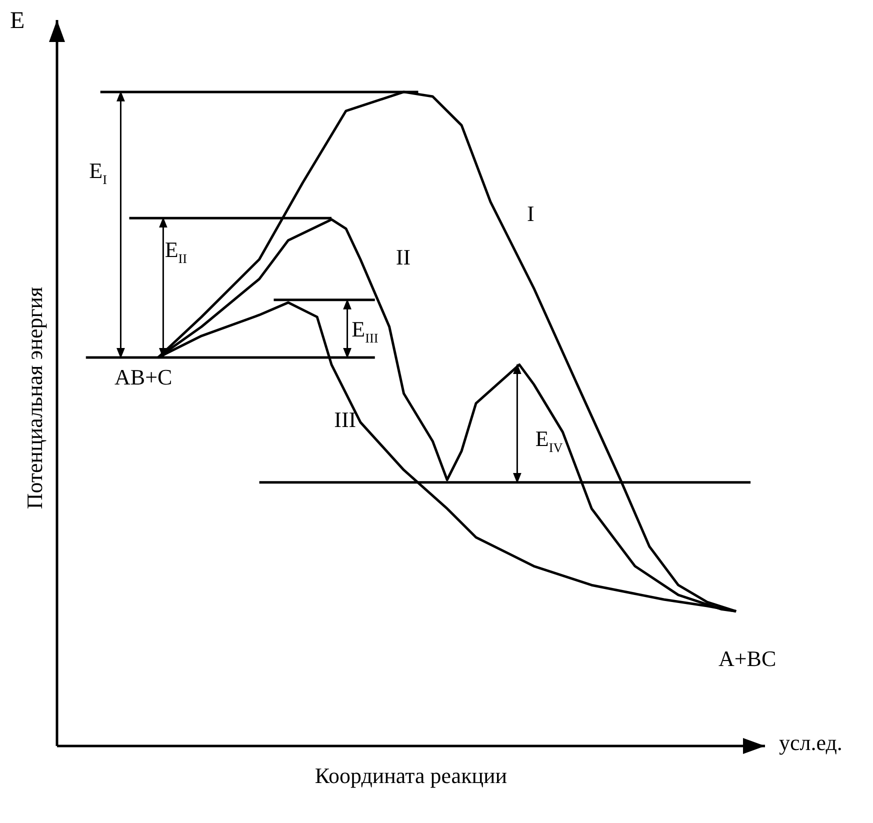  I want to click on annotation: AB+C, so click(143, 377).